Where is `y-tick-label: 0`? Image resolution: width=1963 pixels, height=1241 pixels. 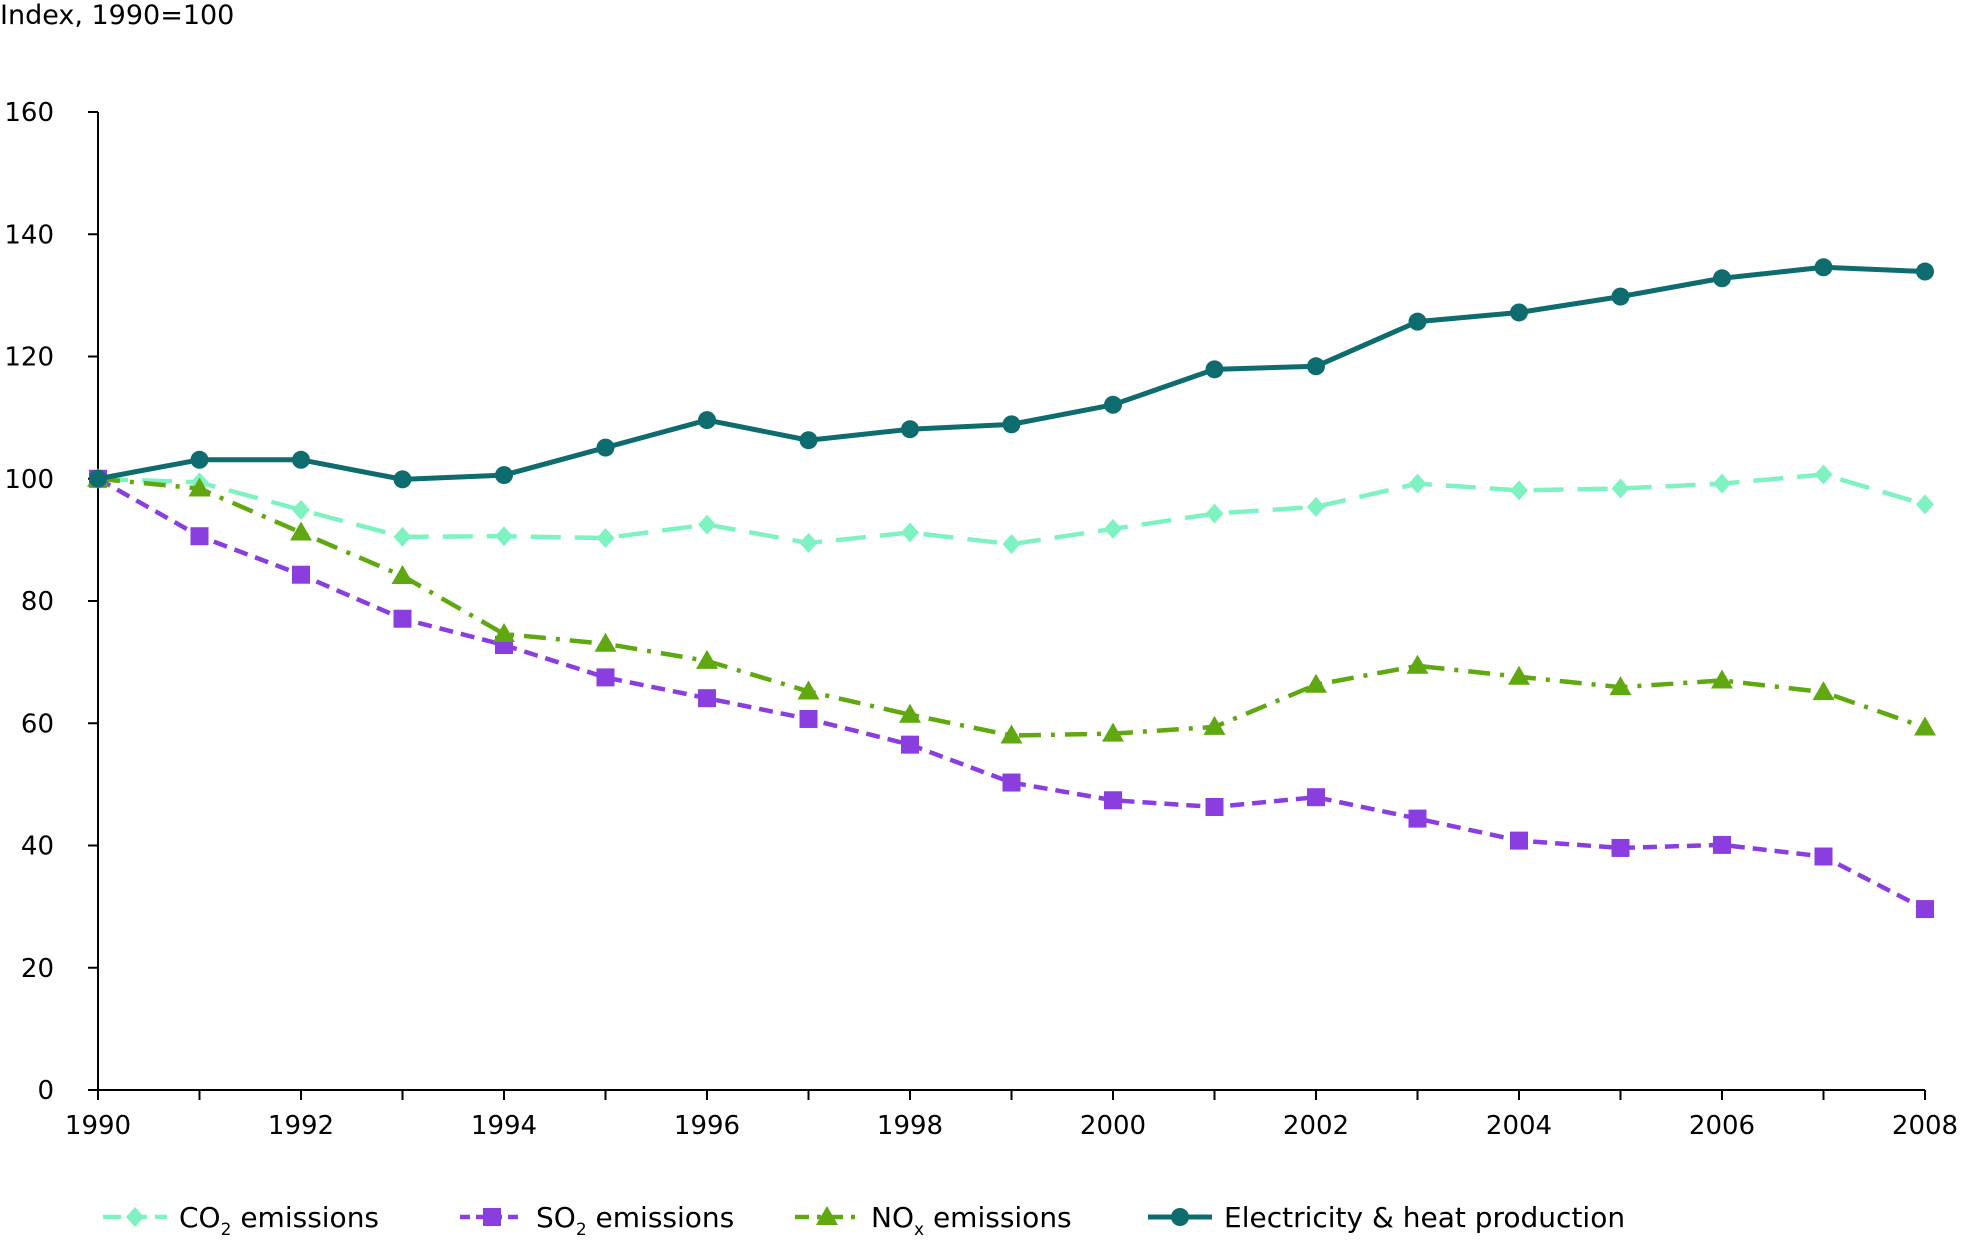
y-tick-label: 0 is located at coordinates (45, 1091).